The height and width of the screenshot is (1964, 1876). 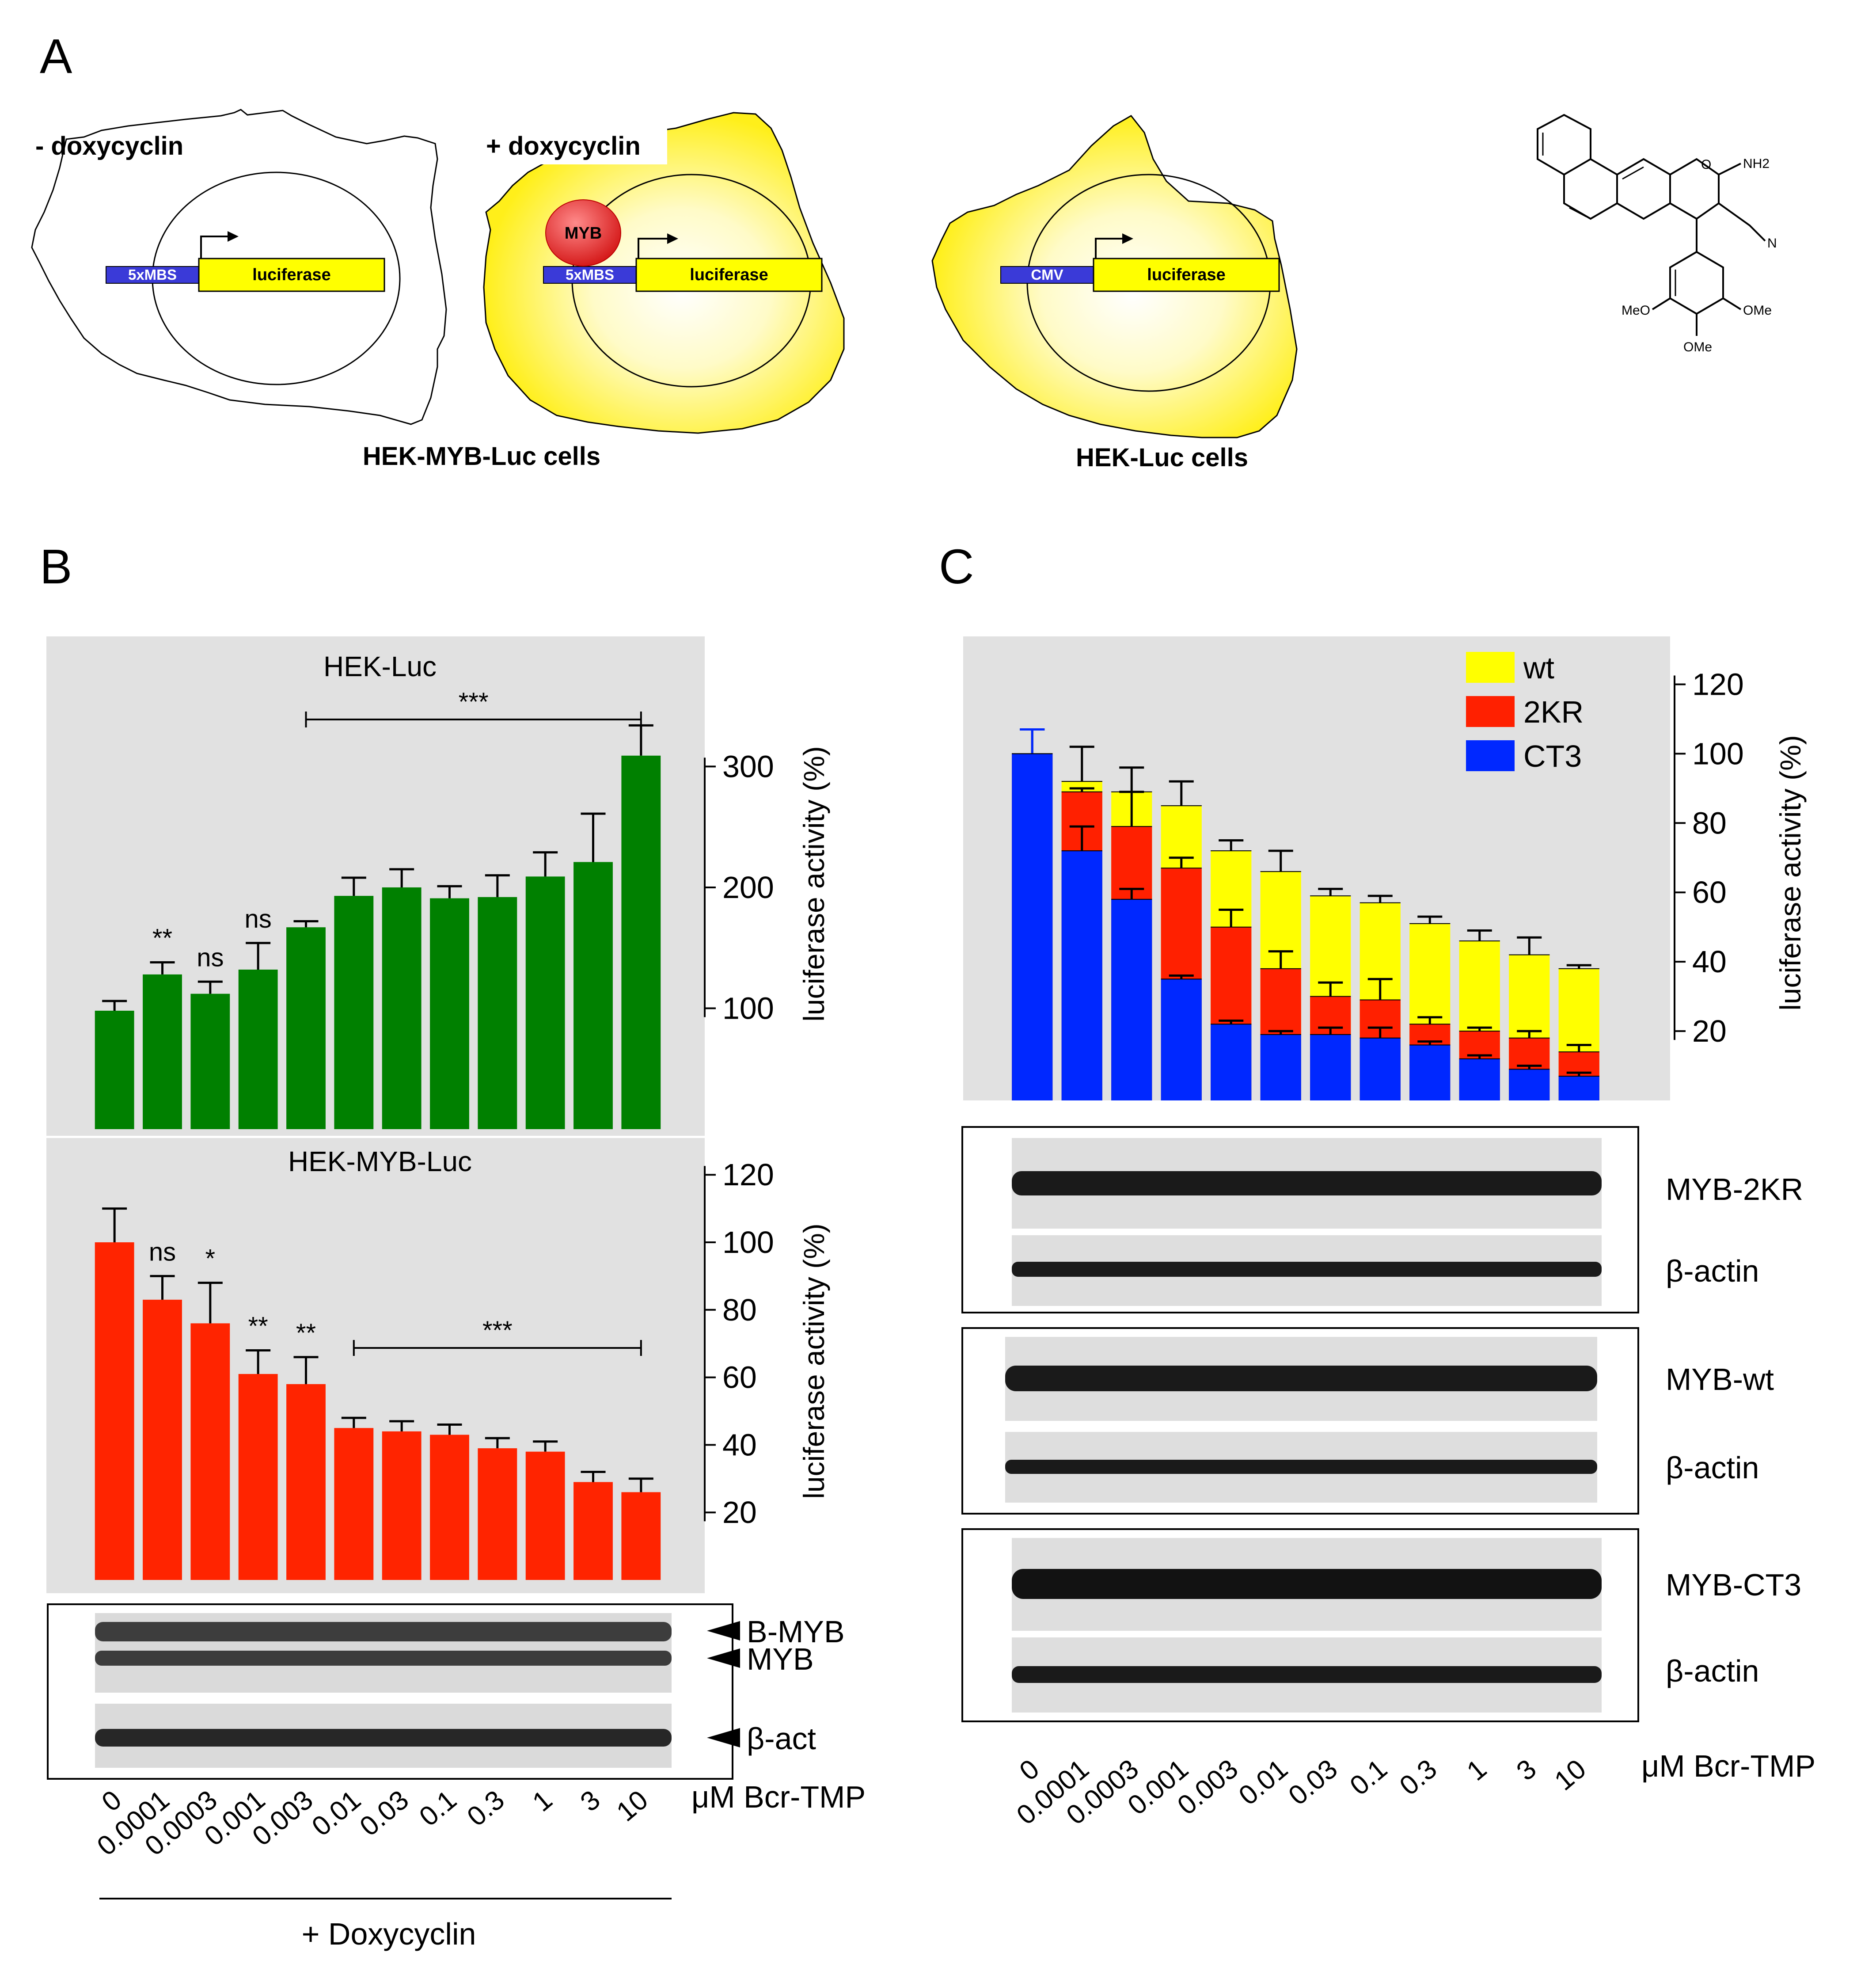 What do you see at coordinates (56, 567) in the screenshot?
I see `panel-label-b: B` at bounding box center [56, 567].